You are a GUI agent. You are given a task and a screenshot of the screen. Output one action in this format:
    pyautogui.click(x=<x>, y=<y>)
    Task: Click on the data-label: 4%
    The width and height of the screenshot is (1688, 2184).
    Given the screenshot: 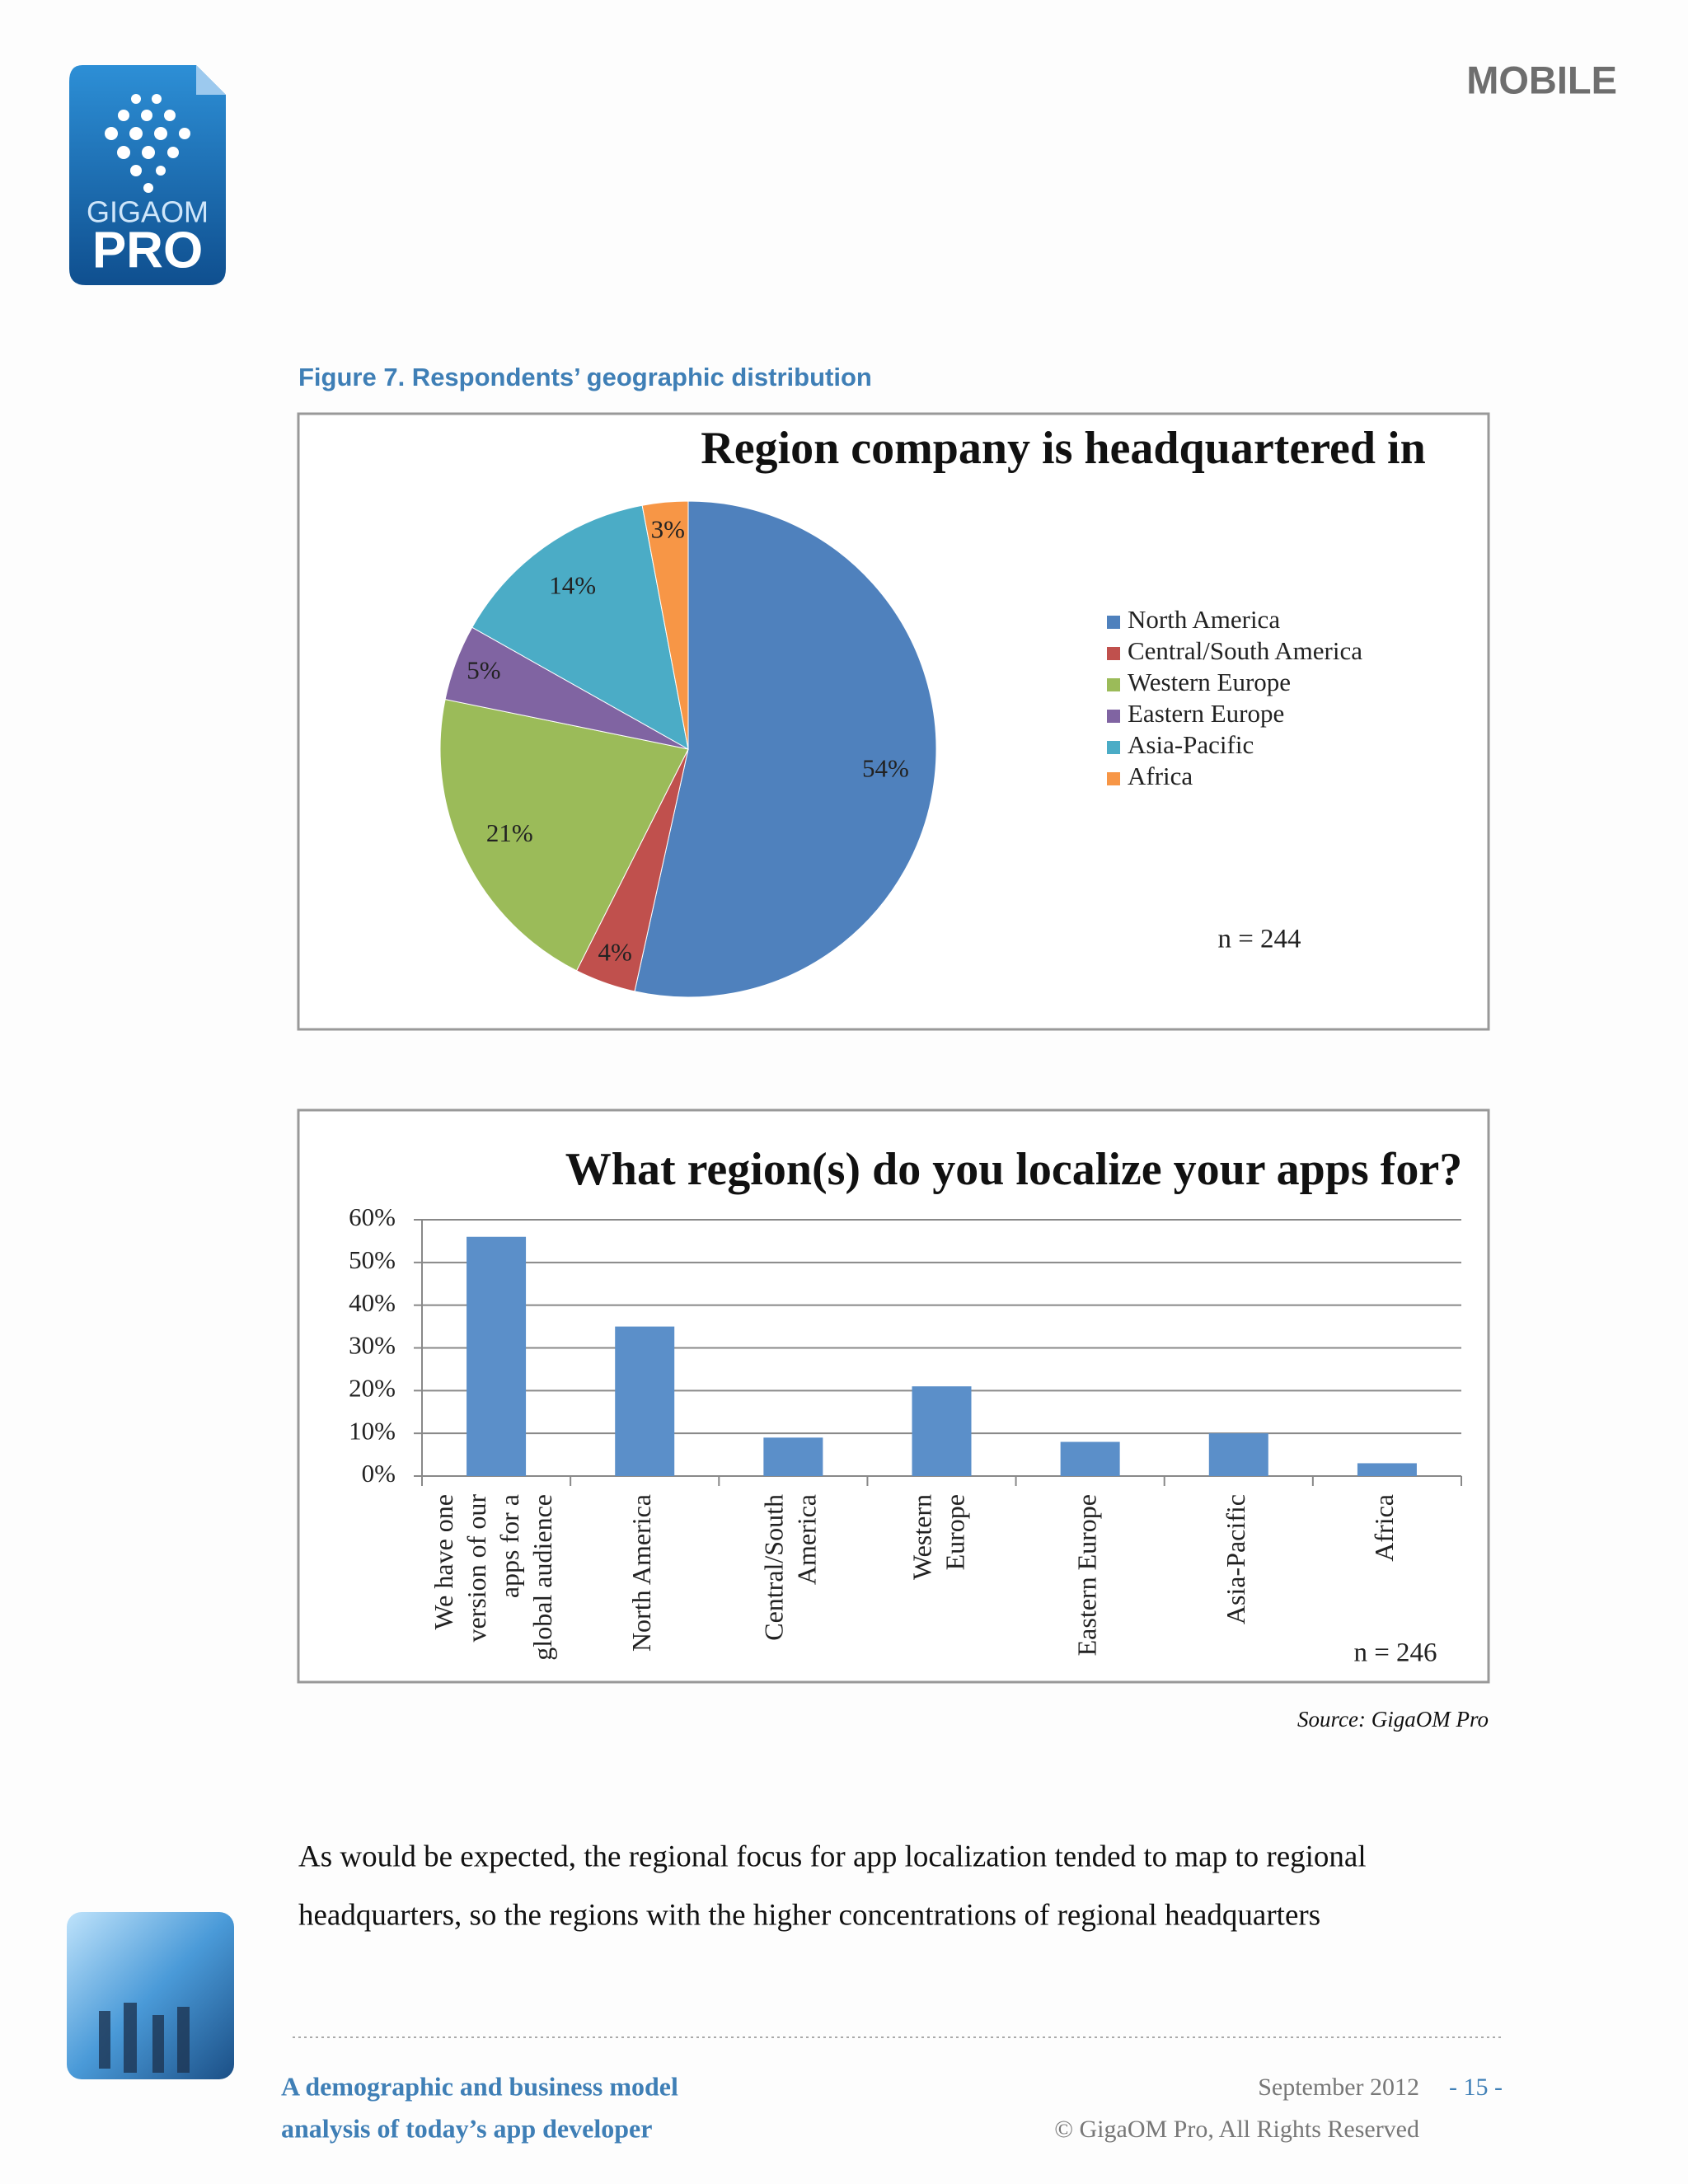 What is the action you would take?
    pyautogui.click(x=614, y=952)
    